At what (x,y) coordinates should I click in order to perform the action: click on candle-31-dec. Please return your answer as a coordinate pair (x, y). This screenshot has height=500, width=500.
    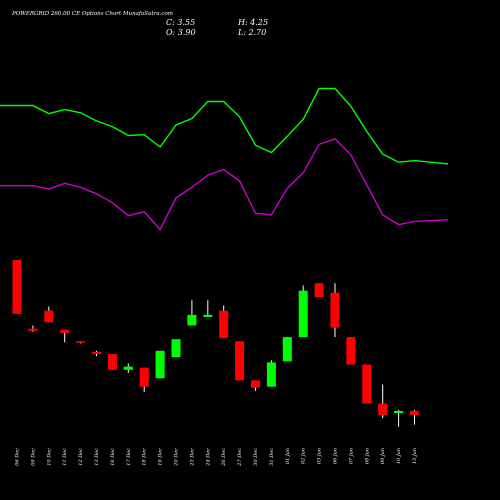
    Looking at the image, I should click on (271, 373).